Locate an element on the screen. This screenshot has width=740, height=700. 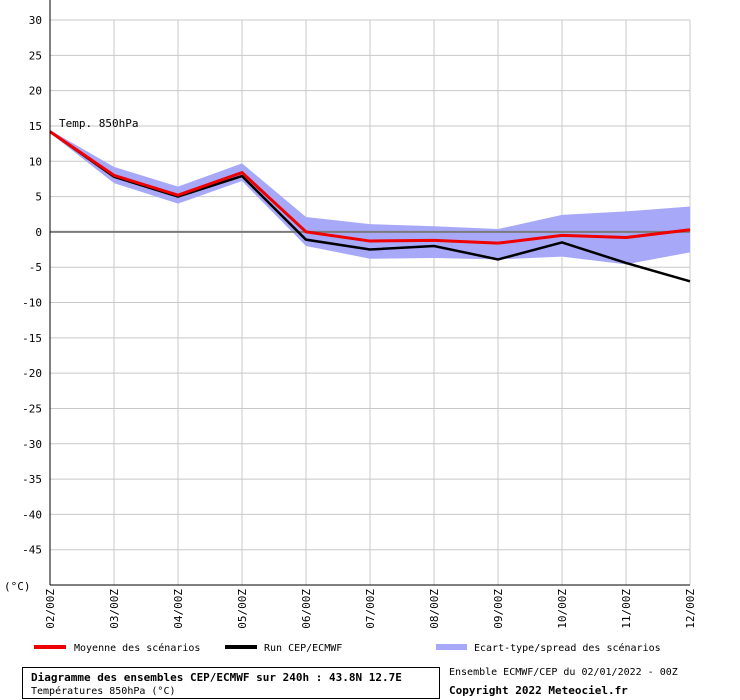
x-tick-label: 02/00Z is located at coordinates (50, 609).